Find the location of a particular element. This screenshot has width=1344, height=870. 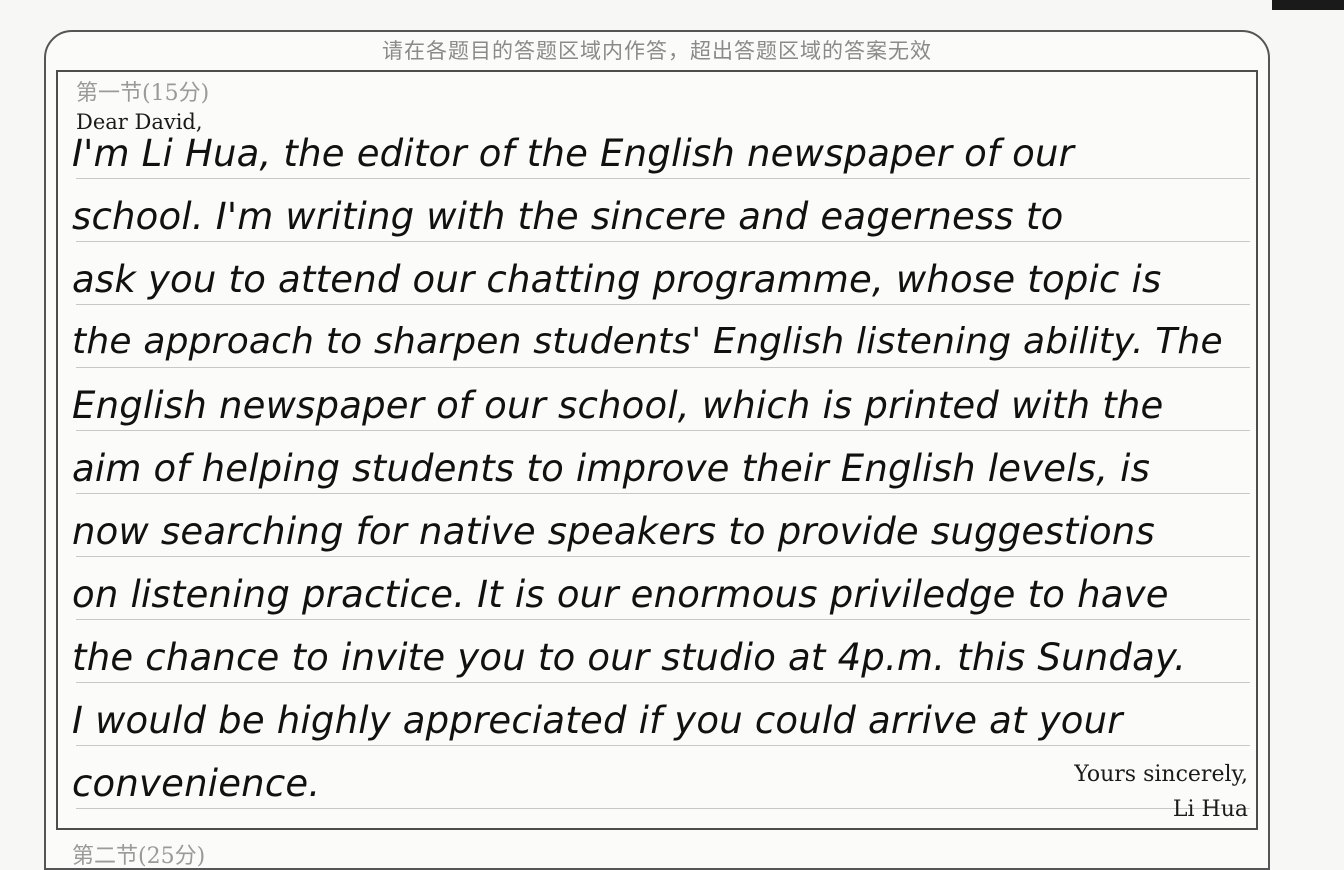

section-label: 第一节(15分) is located at coordinates (143, 93).